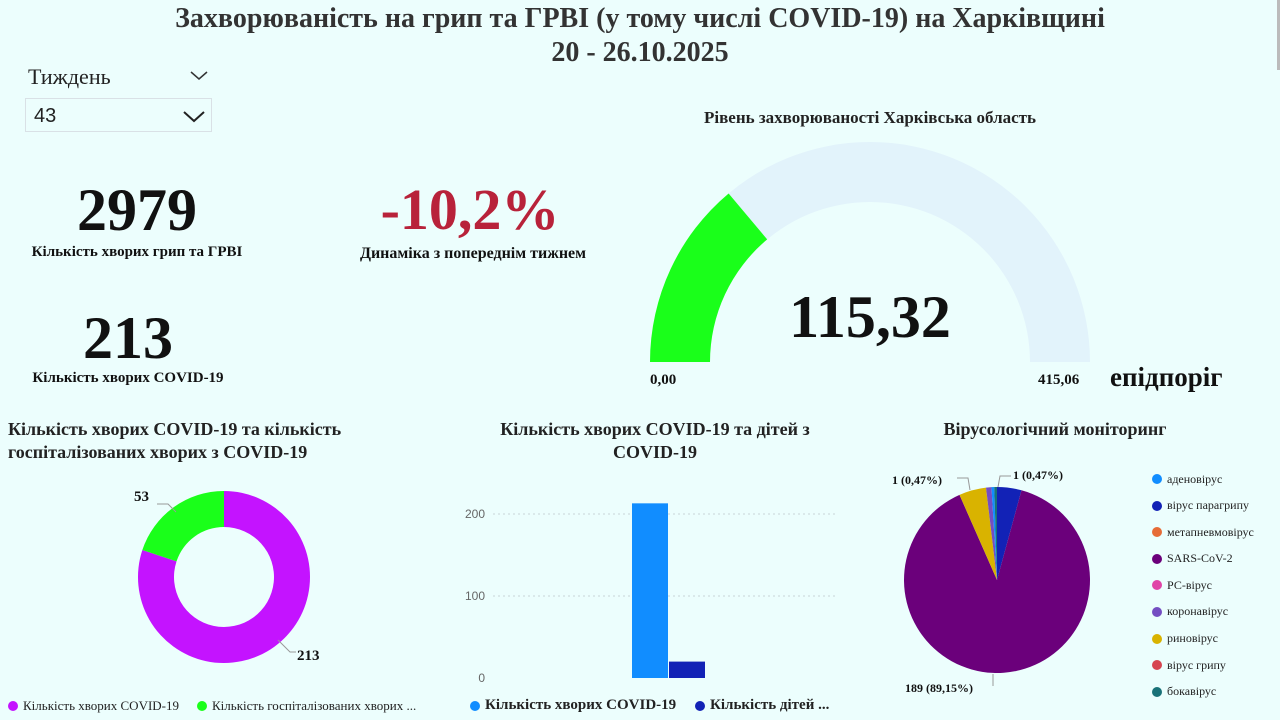  Describe the element at coordinates (137, 210) in the screenshot. I see `flu-count-value: 2979` at that location.